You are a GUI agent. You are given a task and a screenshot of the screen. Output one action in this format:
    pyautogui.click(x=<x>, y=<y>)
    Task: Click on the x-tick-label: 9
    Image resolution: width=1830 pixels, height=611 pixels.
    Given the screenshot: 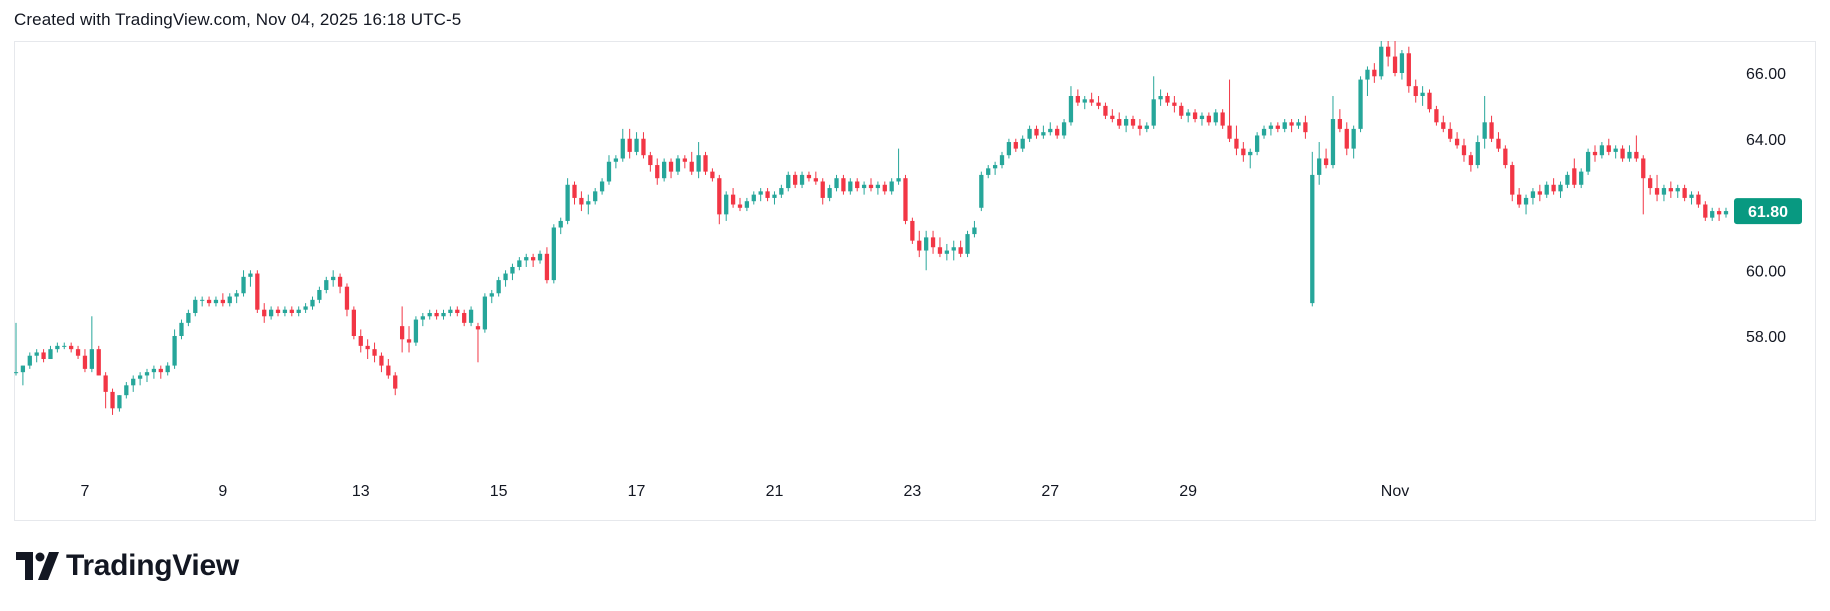 What is the action you would take?
    pyautogui.click(x=222, y=491)
    